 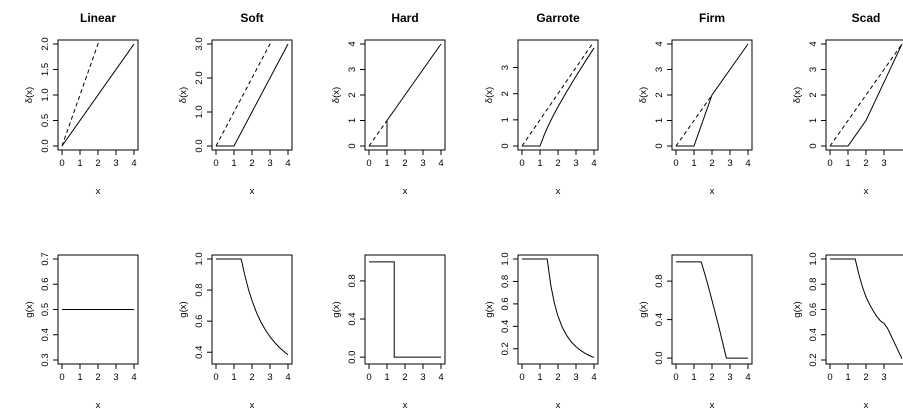 What do you see at coordinates (195, 305) in the screenshot?
I see `y-axis: 0.4 0.6 0.8 1.0 g(x)` at bounding box center [195, 305].